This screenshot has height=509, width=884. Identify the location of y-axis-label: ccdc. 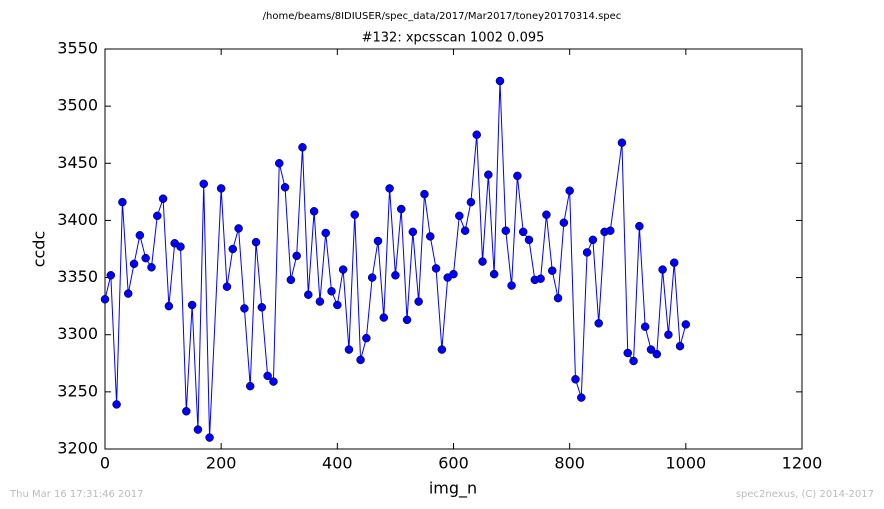
(39, 249).